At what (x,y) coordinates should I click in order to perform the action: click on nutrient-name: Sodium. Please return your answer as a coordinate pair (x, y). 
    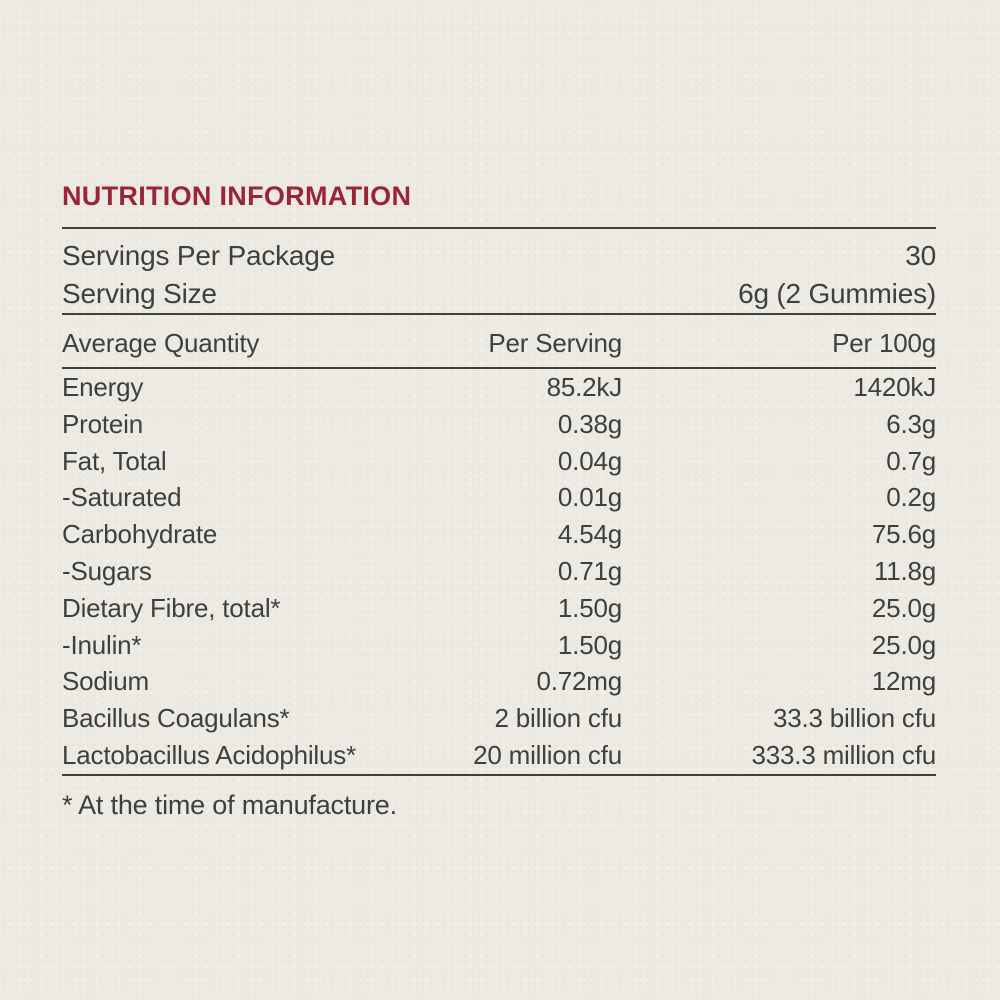
    Looking at the image, I should click on (105, 681).